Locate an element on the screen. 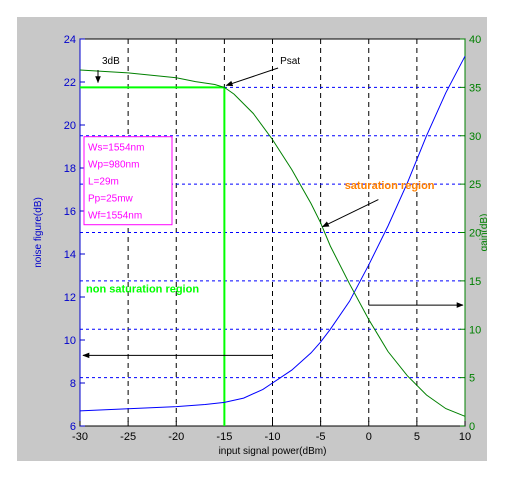  annotation-saturation-region: saturation region is located at coordinates (390, 186).